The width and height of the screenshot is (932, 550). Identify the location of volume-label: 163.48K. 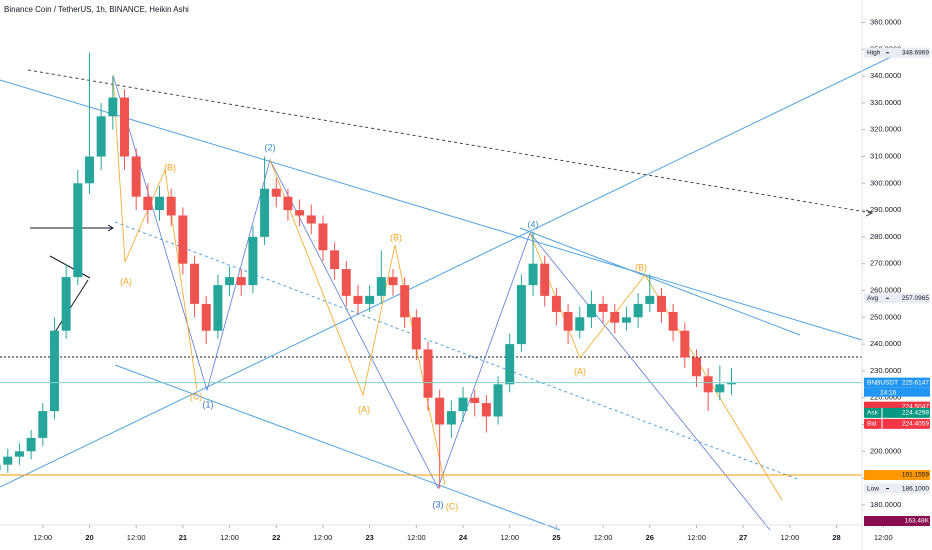
(917, 521).